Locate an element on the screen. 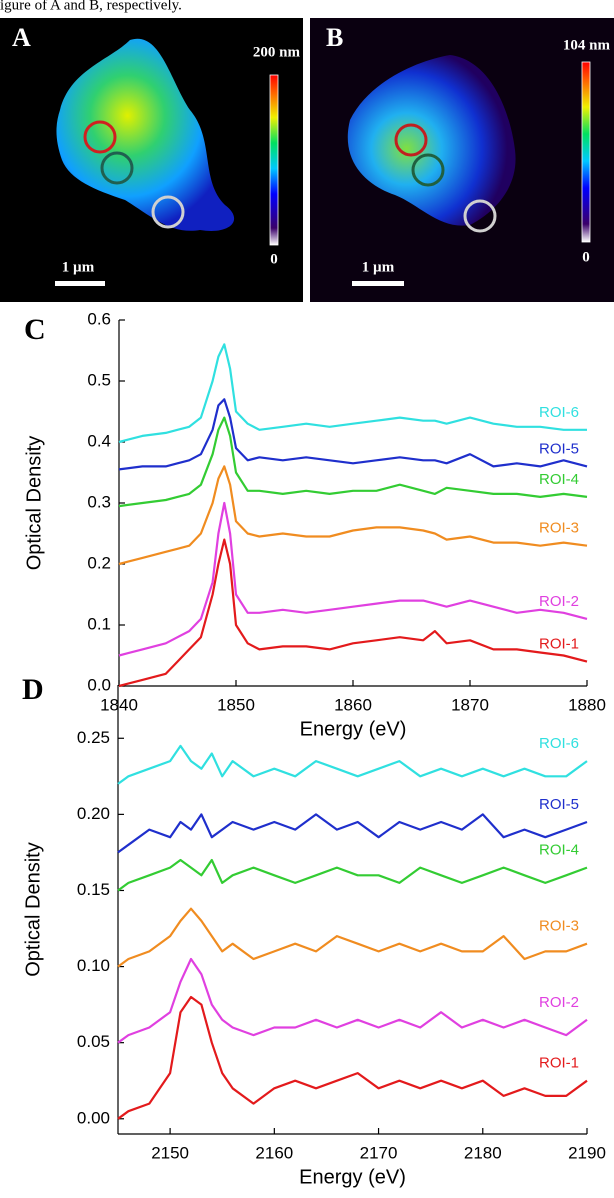 The image size is (614, 1198). x-tick-label: 2170 is located at coordinates (379, 1152).